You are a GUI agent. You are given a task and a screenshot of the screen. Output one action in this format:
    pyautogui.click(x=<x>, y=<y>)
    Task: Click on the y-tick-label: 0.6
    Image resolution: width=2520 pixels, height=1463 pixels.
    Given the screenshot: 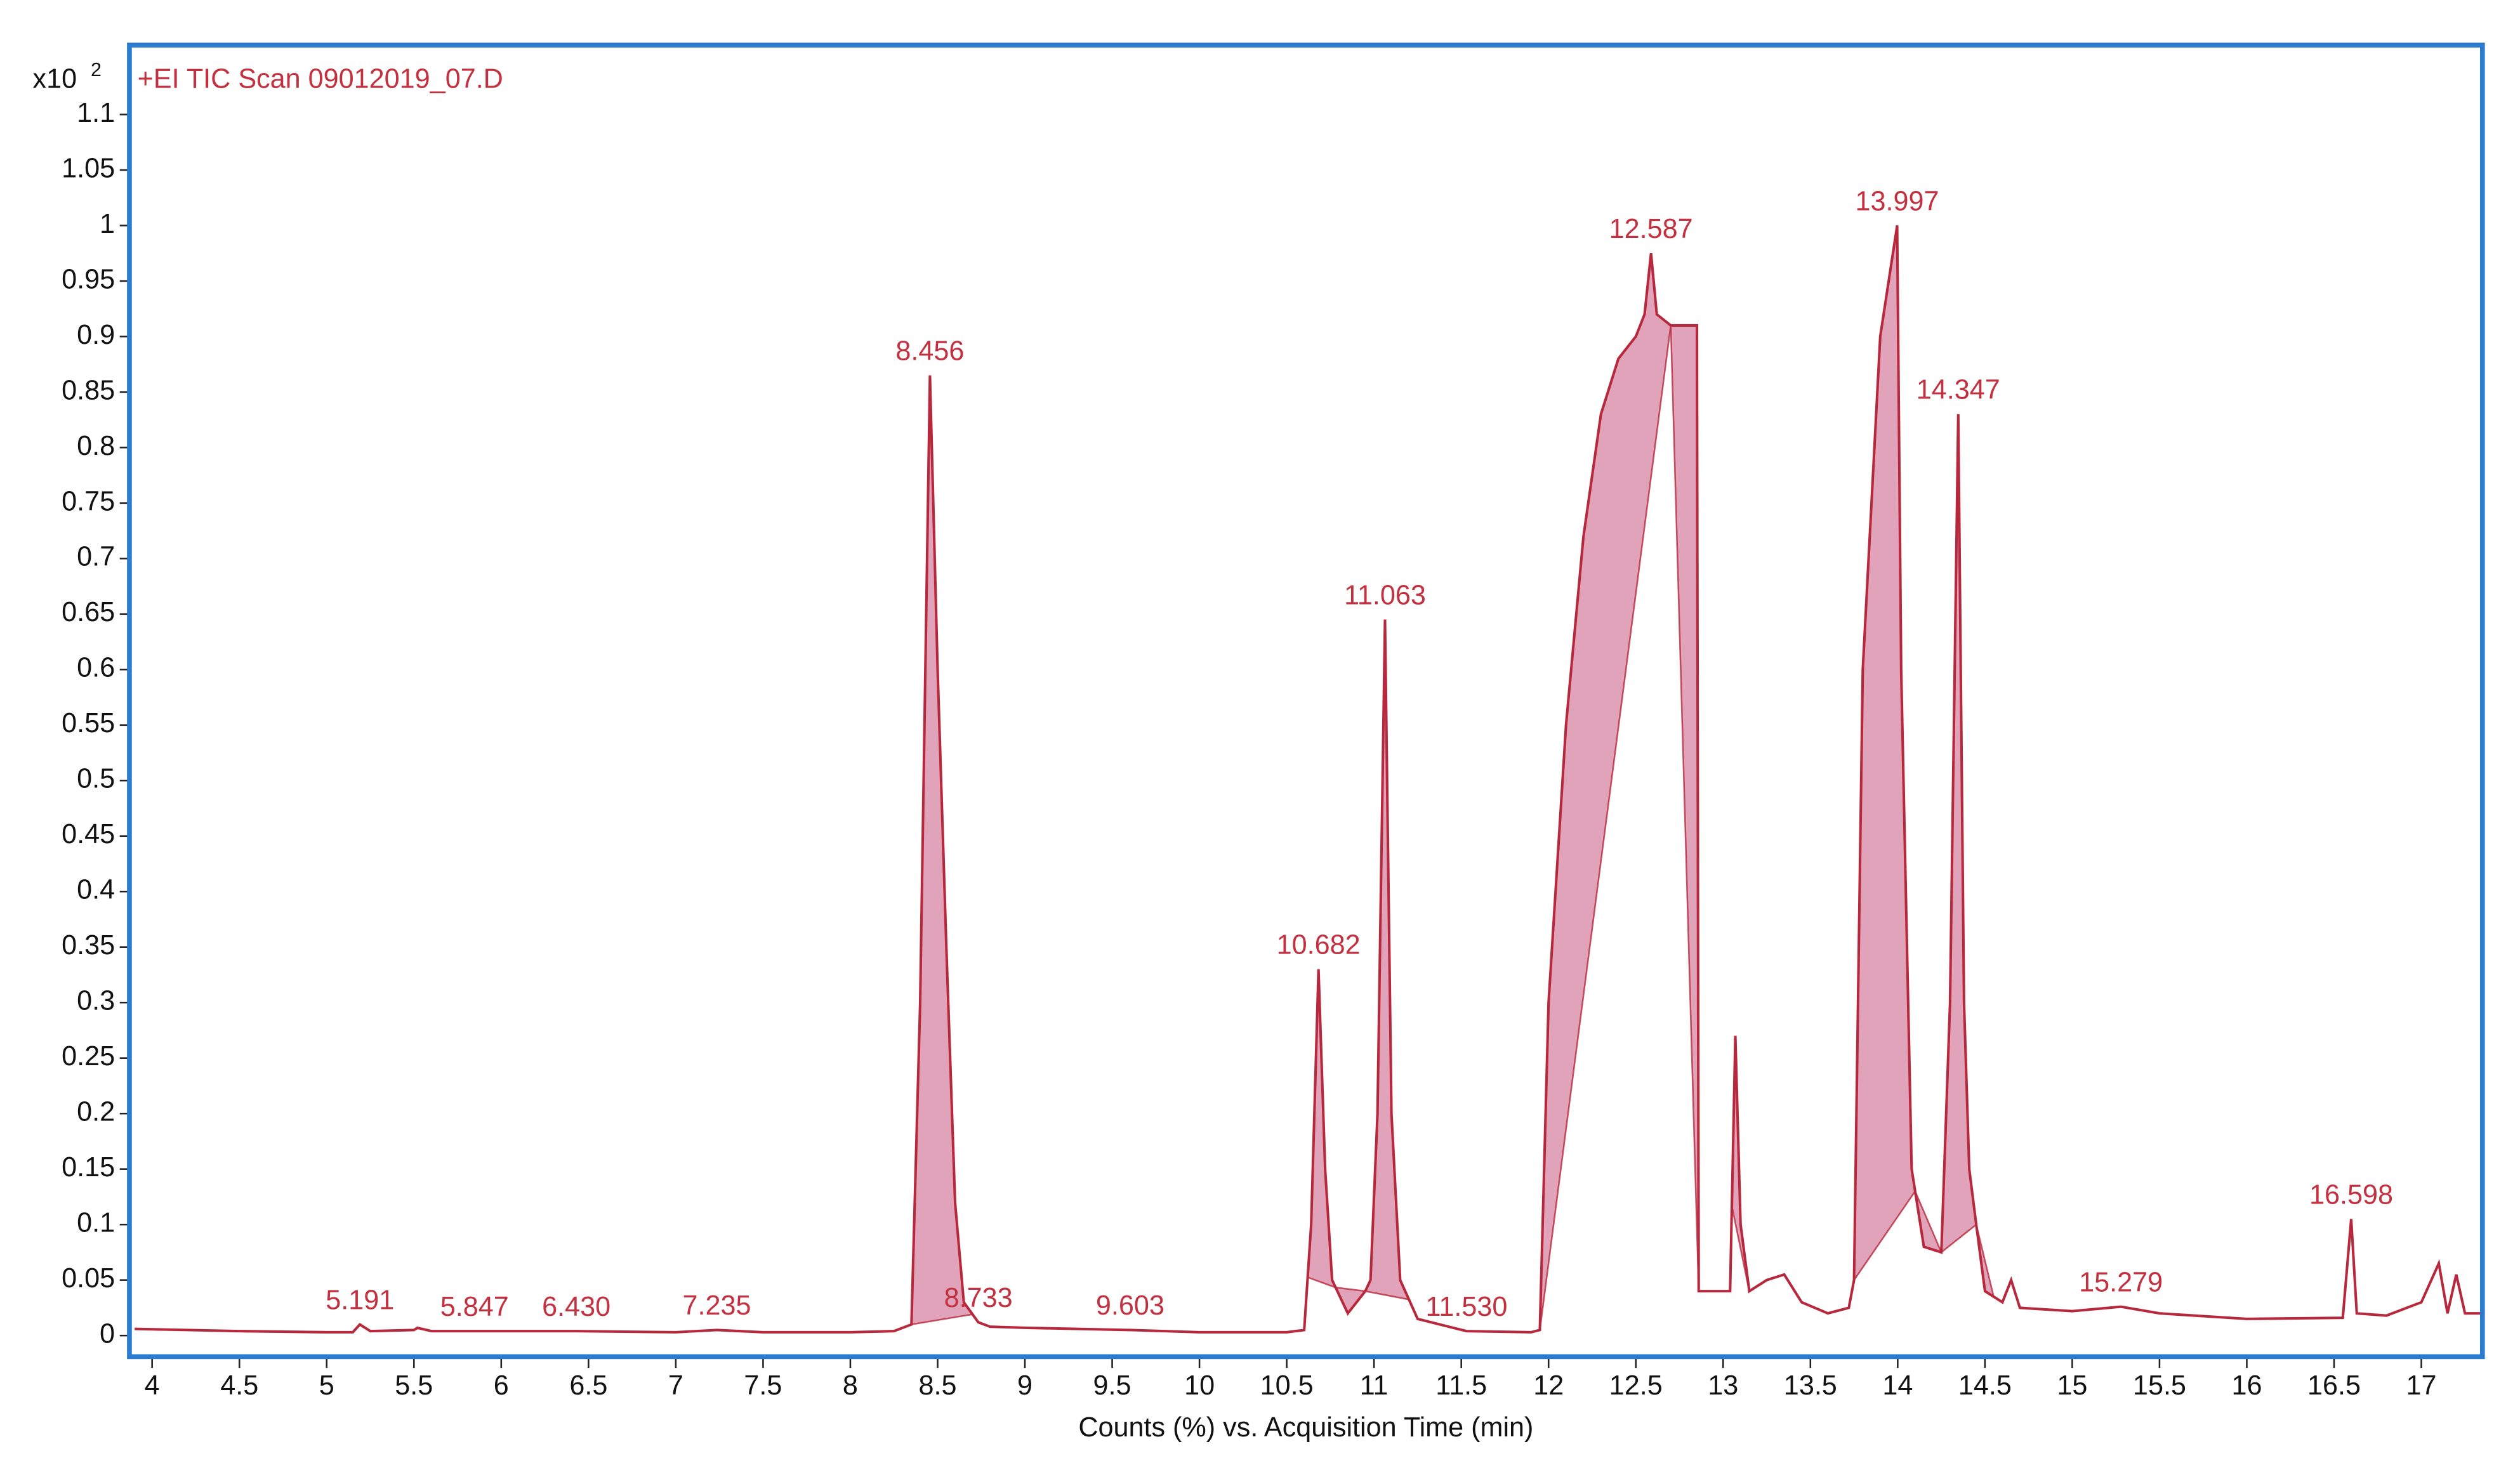 What is the action you would take?
    pyautogui.click(x=96, y=668)
    